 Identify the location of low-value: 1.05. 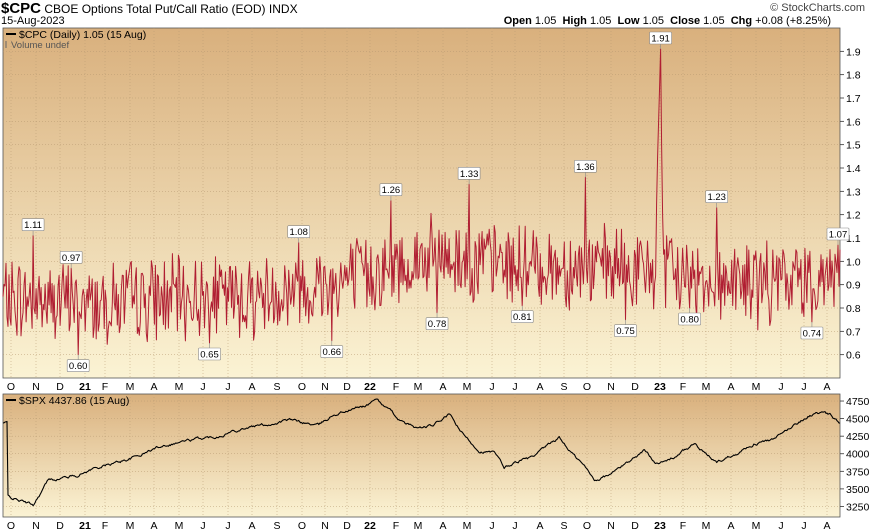
(653, 21).